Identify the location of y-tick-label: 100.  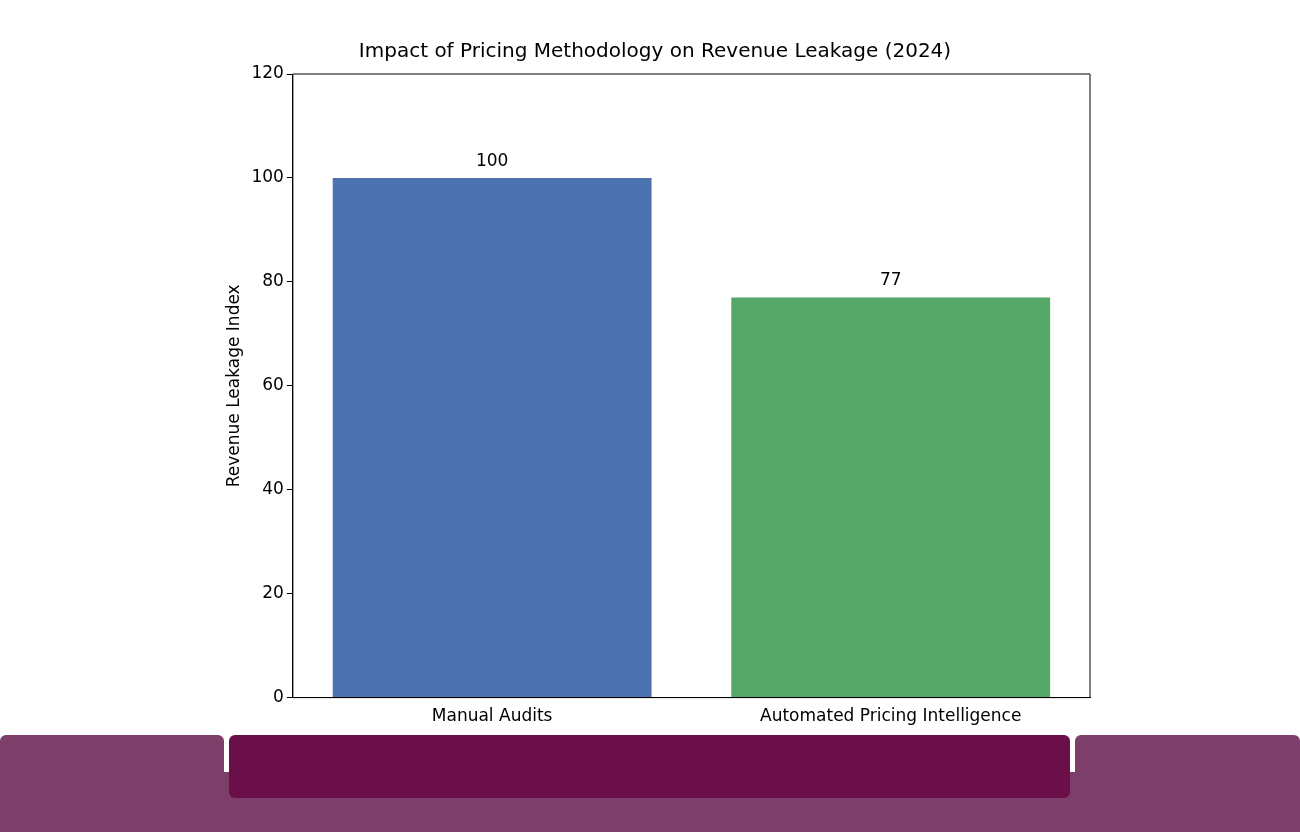
(267, 176).